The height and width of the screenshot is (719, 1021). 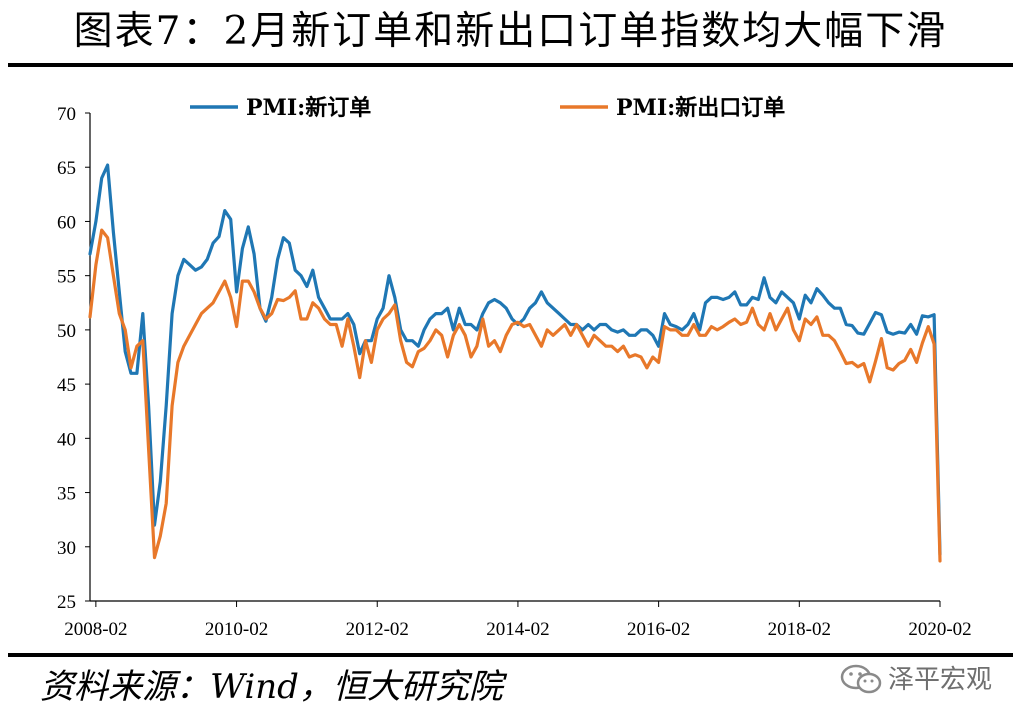 What do you see at coordinates (799, 629) in the screenshot?
I see `x-tick-label: 2018-02` at bounding box center [799, 629].